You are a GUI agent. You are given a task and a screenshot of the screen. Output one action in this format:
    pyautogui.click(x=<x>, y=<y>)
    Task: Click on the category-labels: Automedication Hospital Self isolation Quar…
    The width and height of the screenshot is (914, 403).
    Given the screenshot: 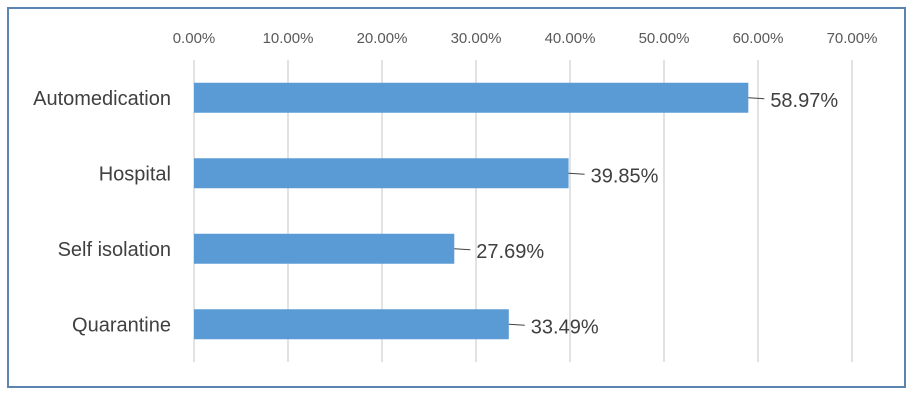 What is the action you would take?
    pyautogui.click(x=102, y=212)
    